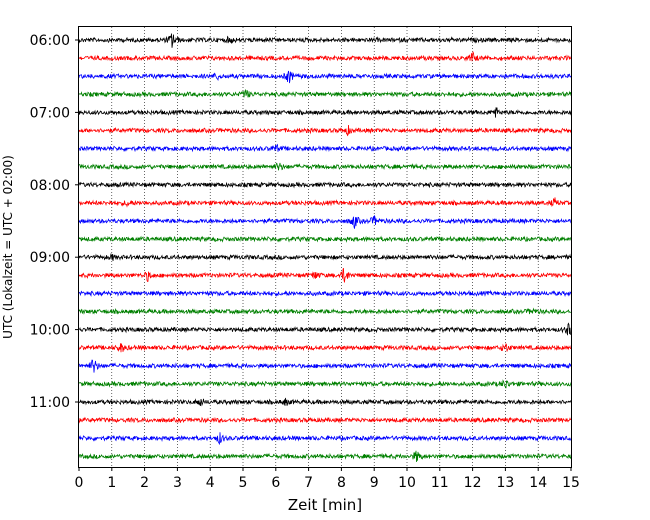  I want to click on x-axis-label: Zeit [min], so click(325, 505).